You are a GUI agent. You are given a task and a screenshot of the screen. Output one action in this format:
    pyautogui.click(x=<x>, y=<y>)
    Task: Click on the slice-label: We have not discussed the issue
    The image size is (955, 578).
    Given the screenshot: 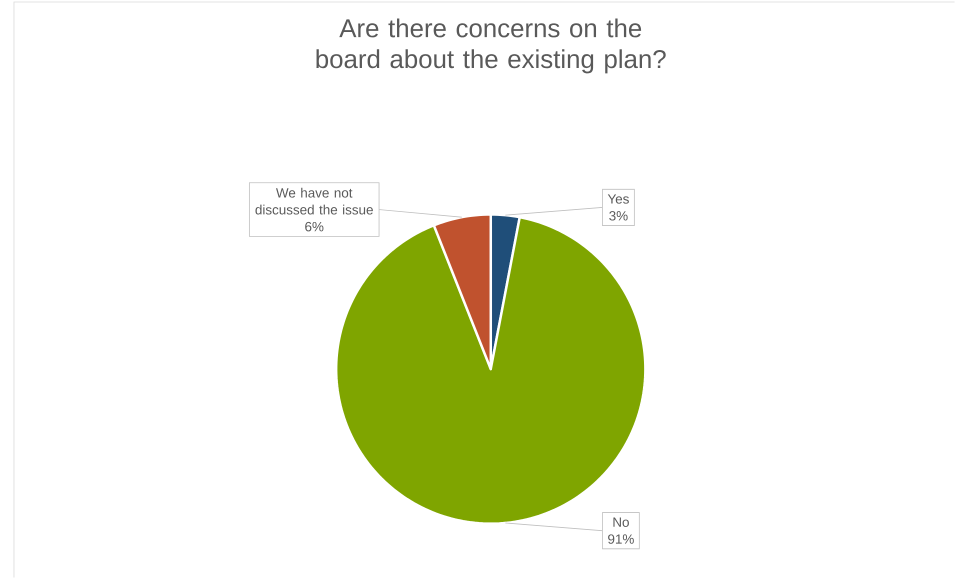 What is the action you would take?
    pyautogui.click(x=314, y=201)
    